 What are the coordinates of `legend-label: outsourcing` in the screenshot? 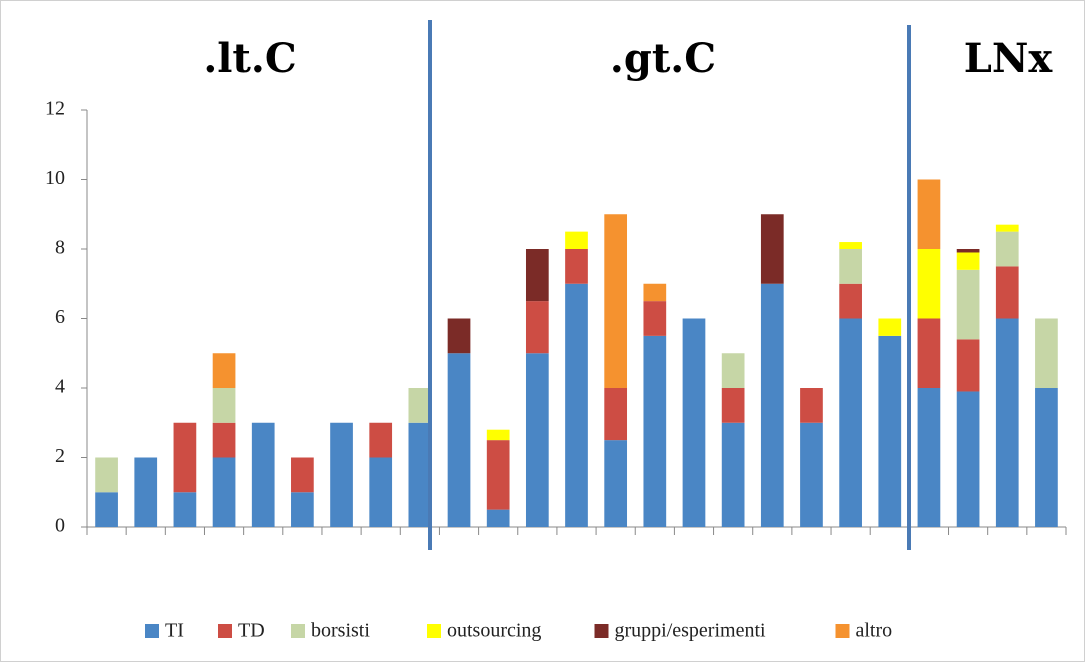 It's located at (494, 631).